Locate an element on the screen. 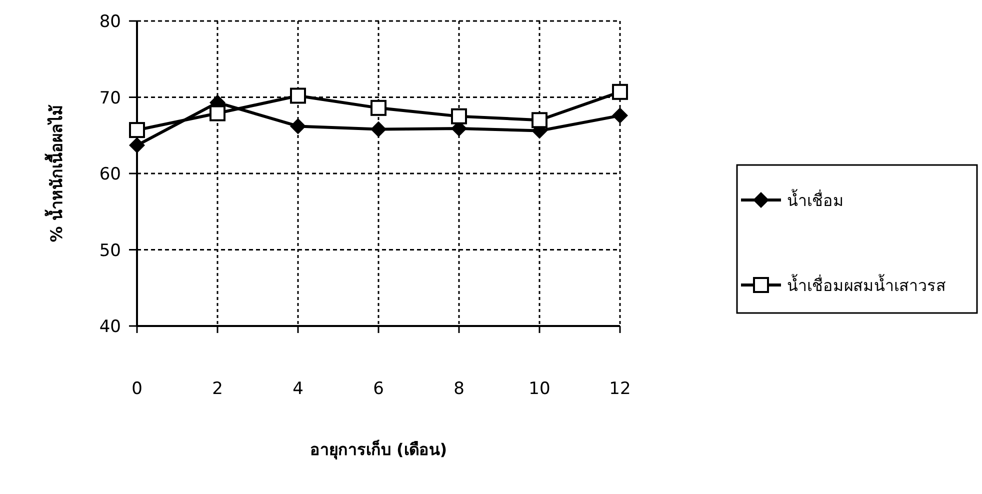 This screenshot has height=494, width=982. y-tick-label: 40 is located at coordinates (110, 327).